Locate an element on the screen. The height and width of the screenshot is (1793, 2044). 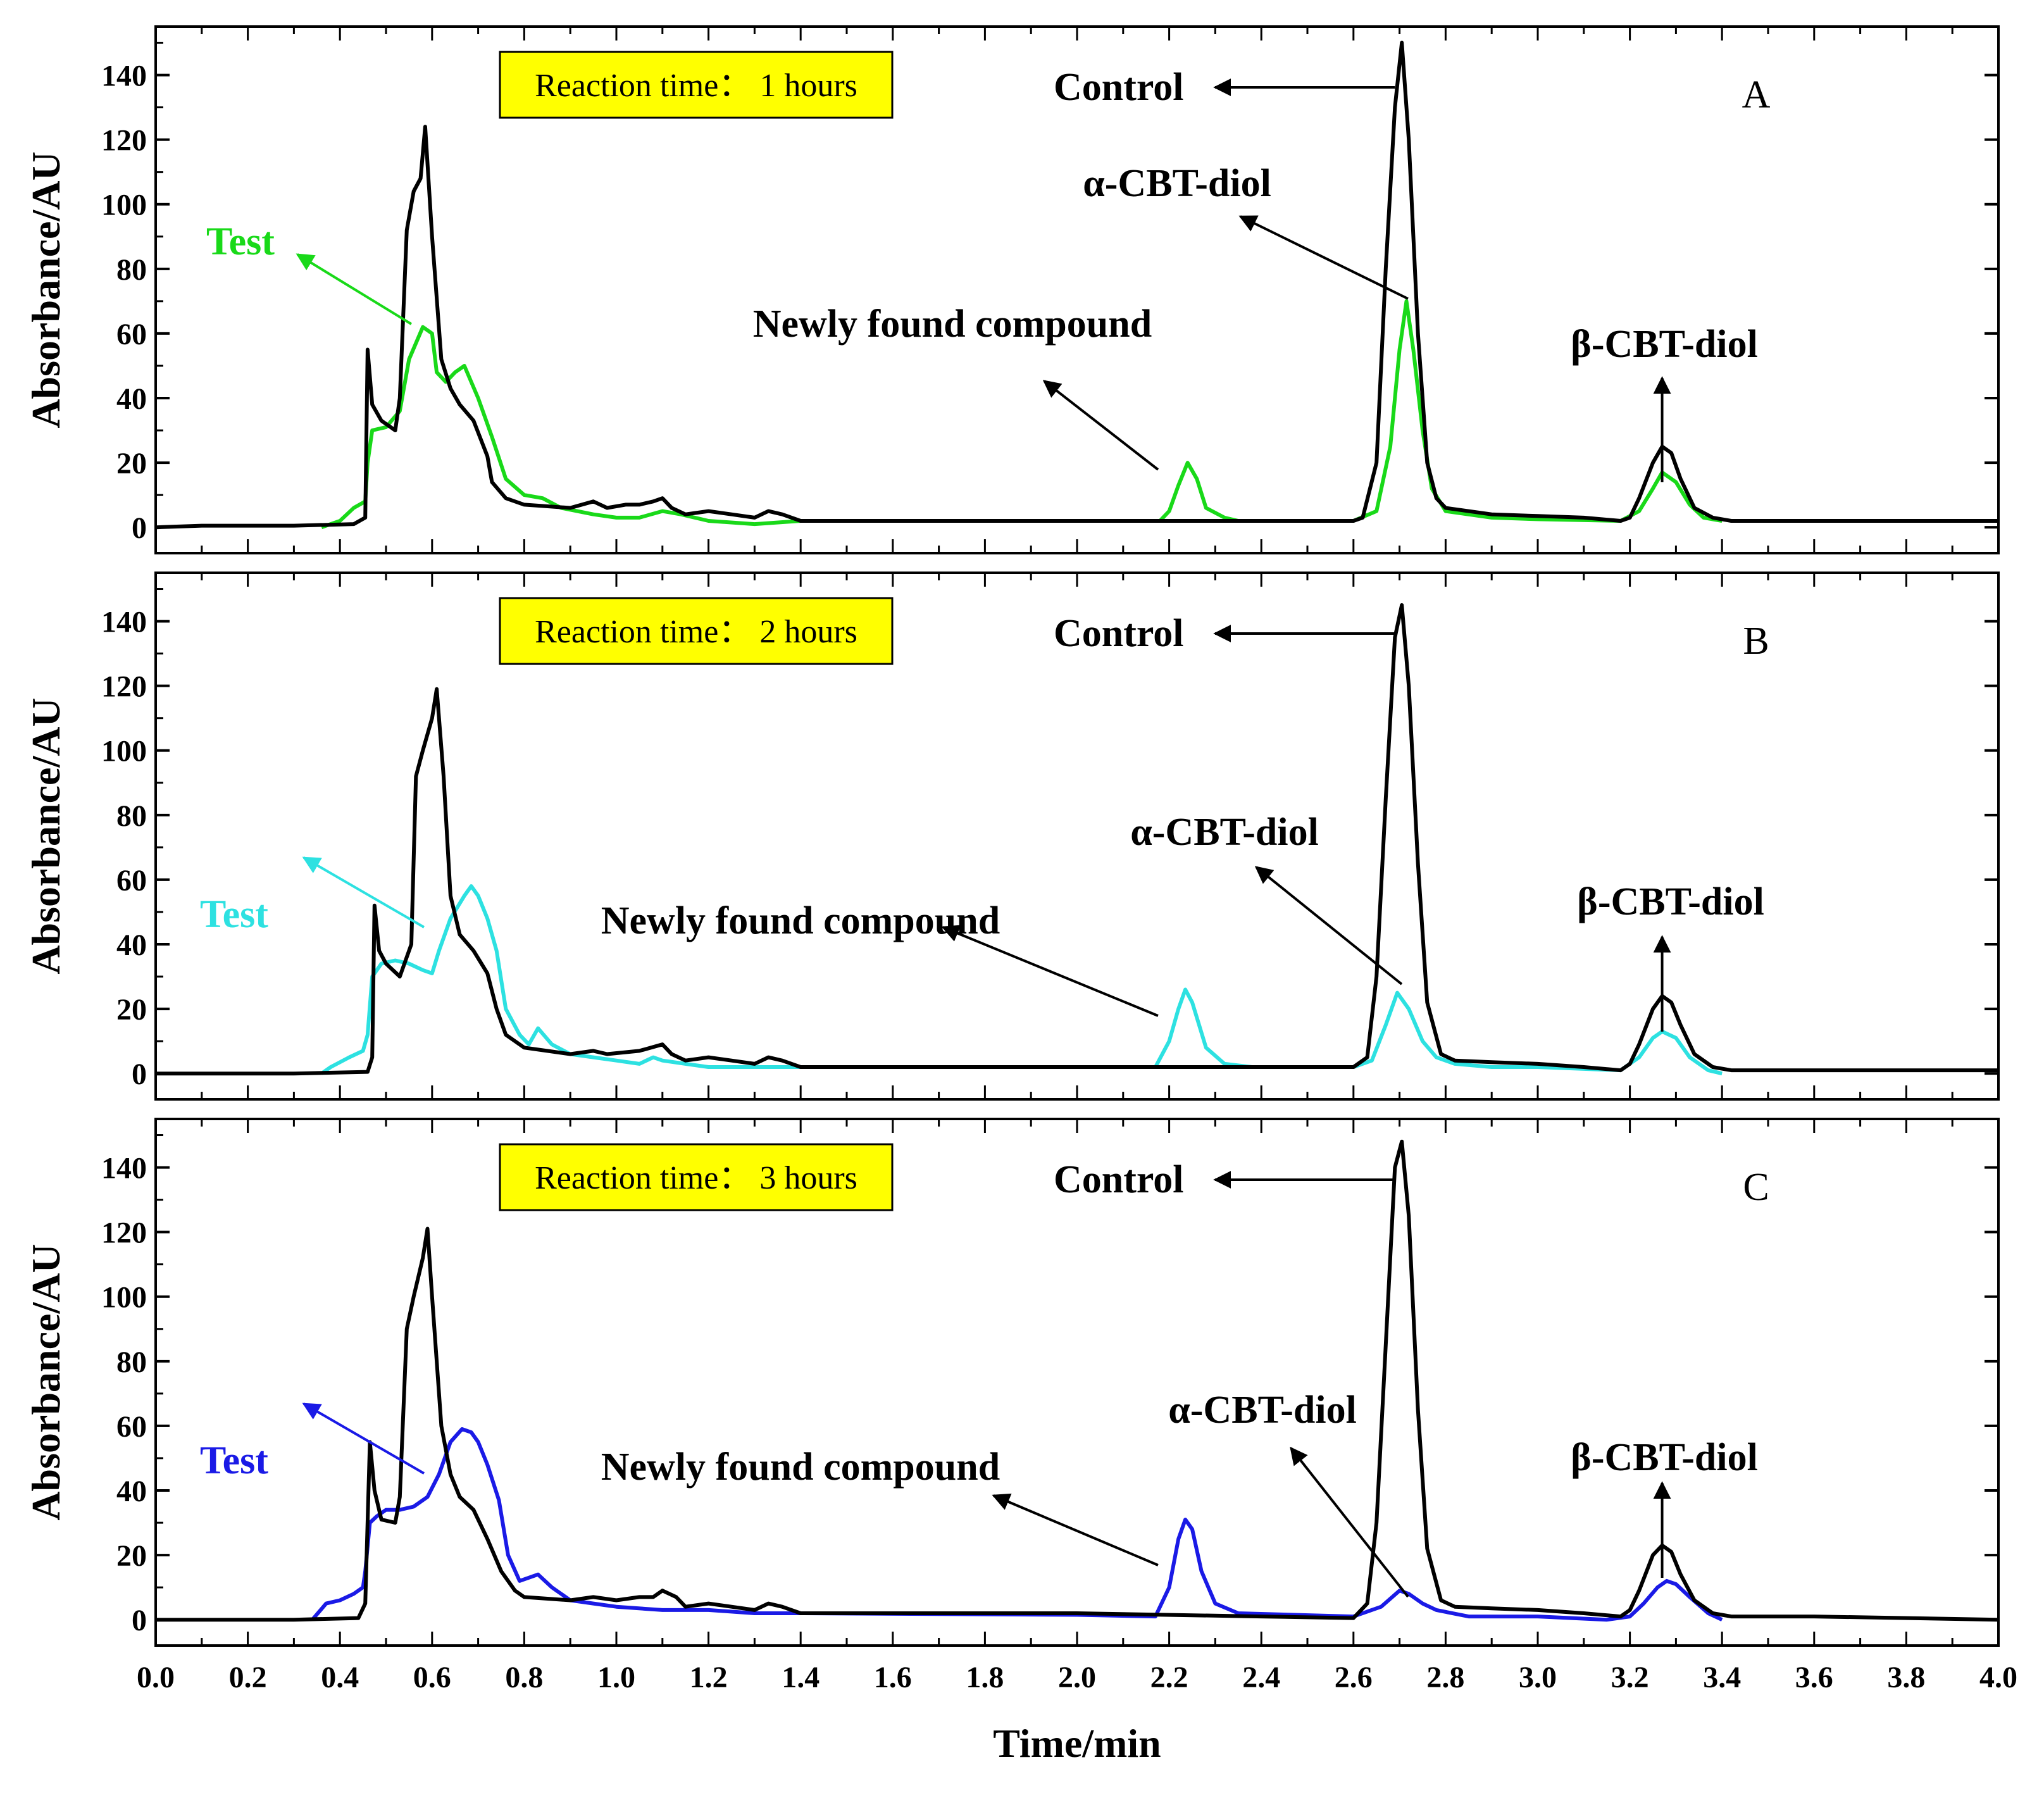
x-tick-label: 1.8 is located at coordinates (985, 1677).